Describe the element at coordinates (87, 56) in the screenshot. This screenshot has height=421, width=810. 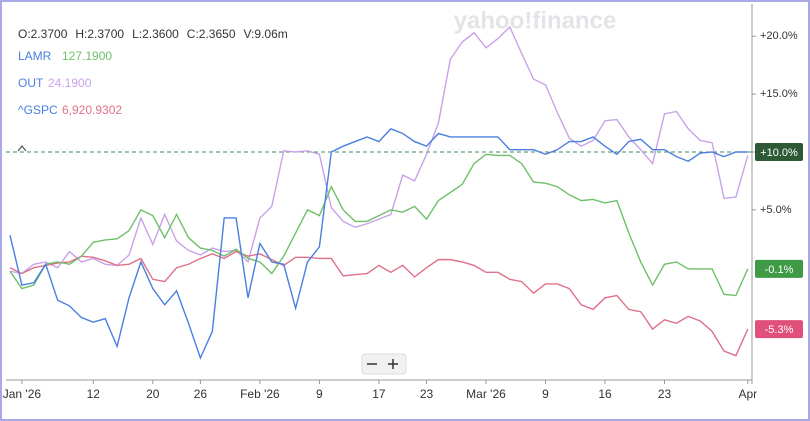
I see `legend-price: 127.1900` at that location.